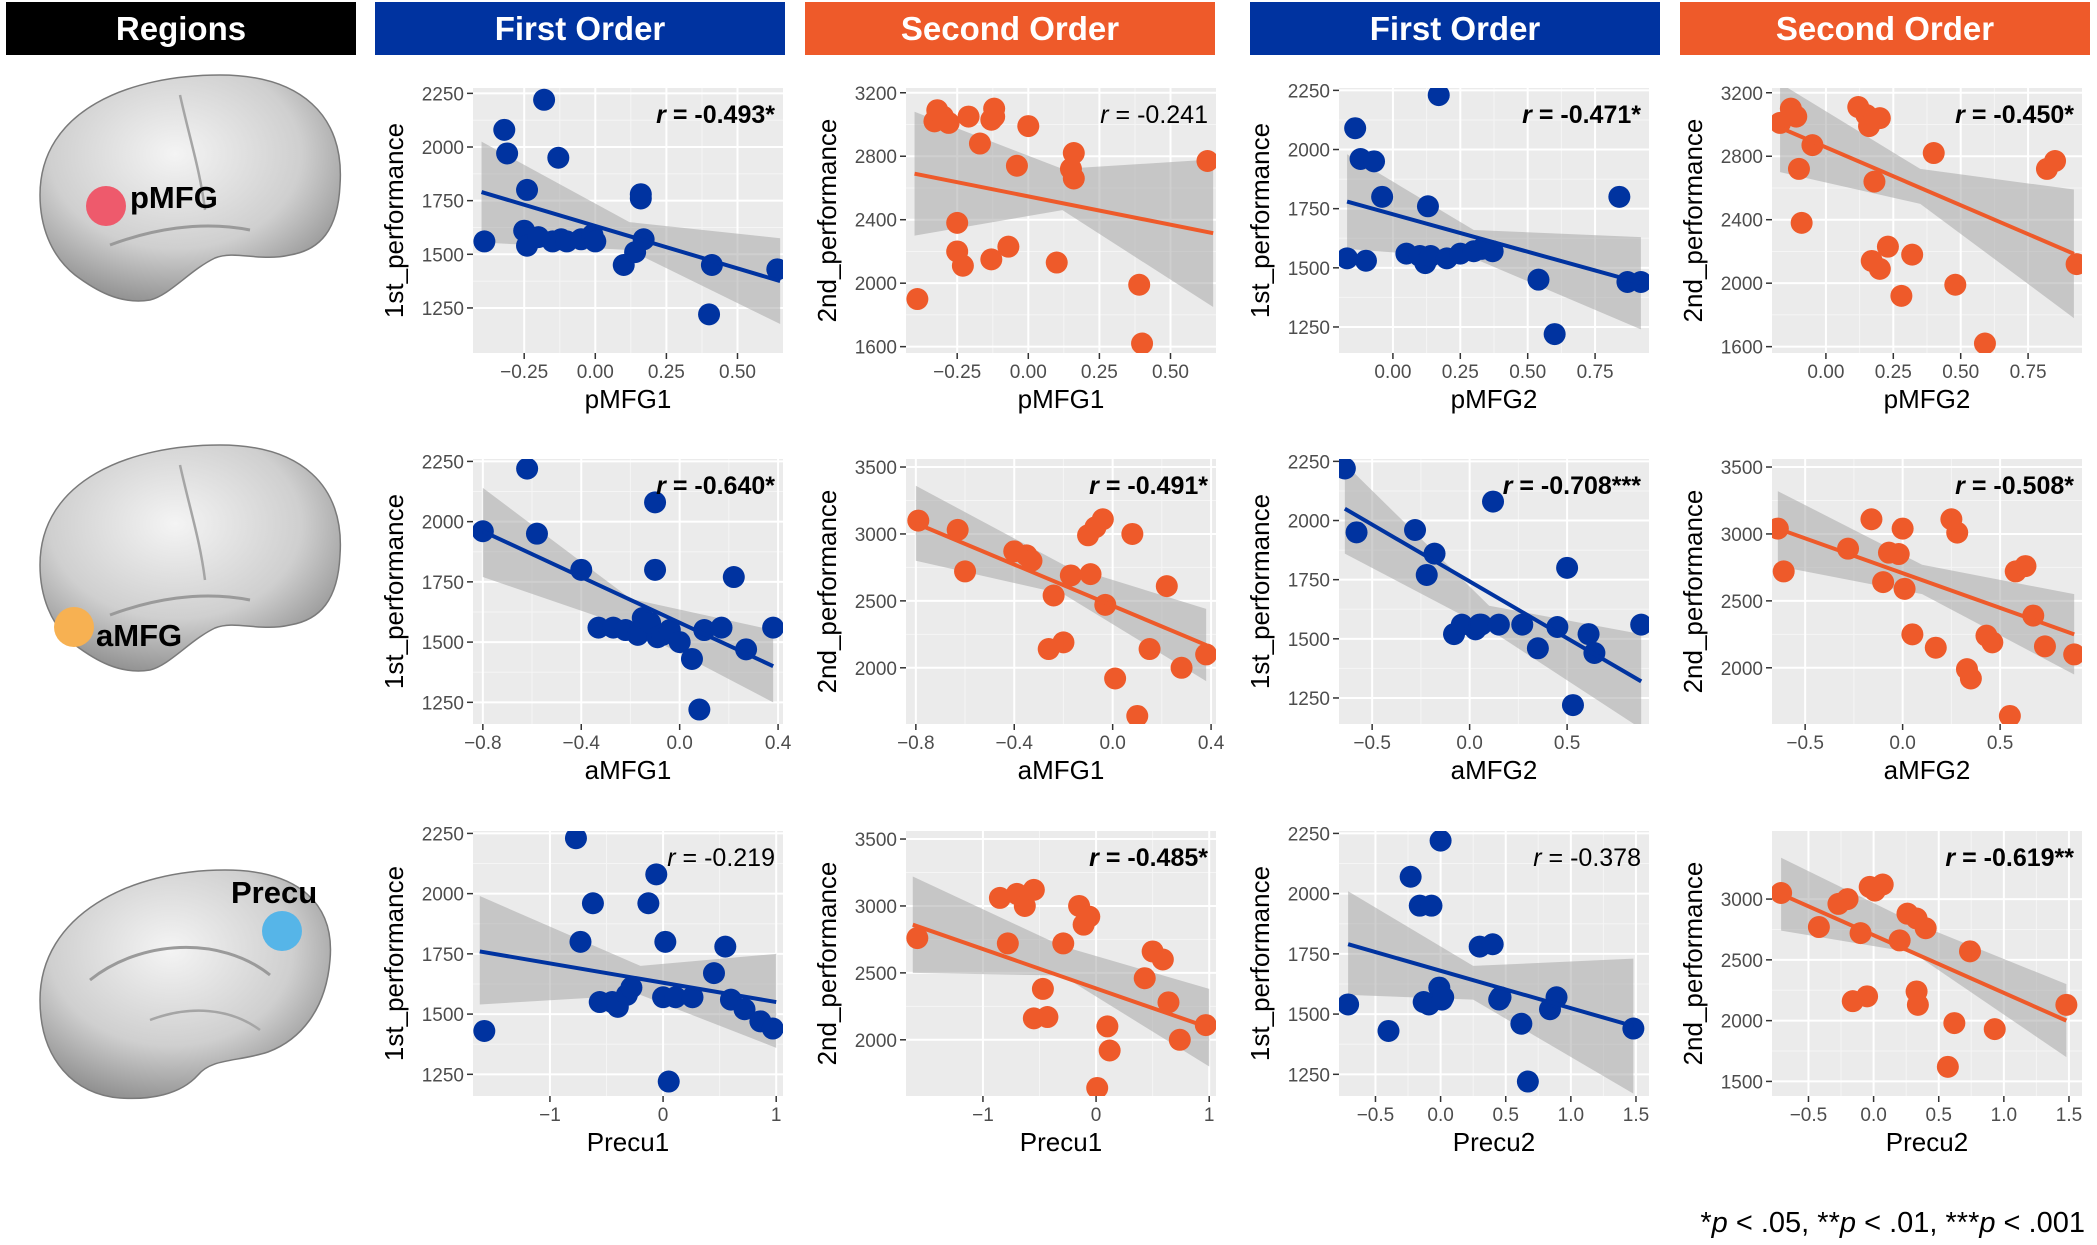 This screenshot has width=2097, height=1245. I want to click on x-axis-title: aMFG1, so click(1061, 770).